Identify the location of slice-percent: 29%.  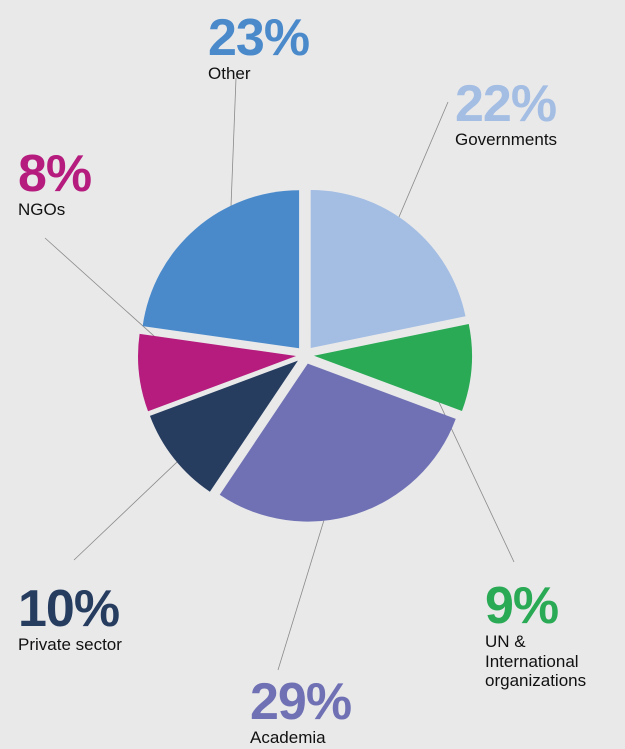
(301, 702).